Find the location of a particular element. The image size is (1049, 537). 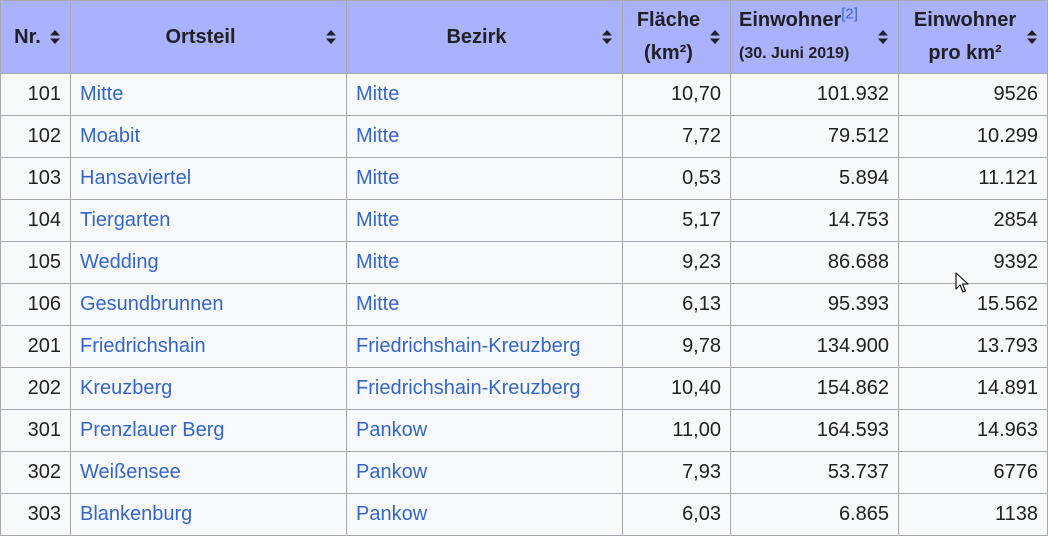

table-row: 105 Wedding Mitte 9,23 86.688 9392 is located at coordinates (524, 262).